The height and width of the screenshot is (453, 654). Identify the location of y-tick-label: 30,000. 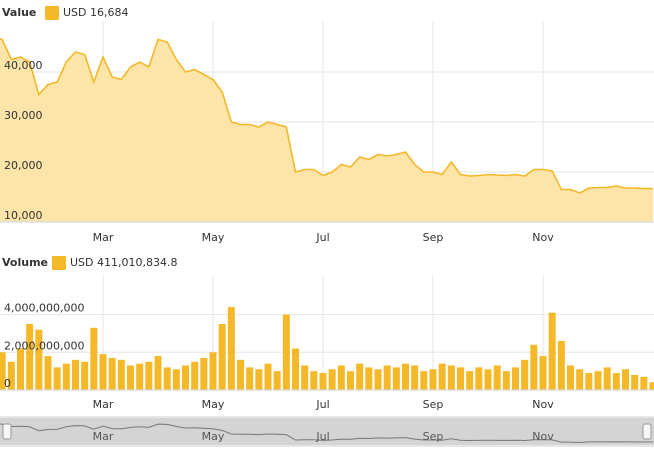
(23, 115).